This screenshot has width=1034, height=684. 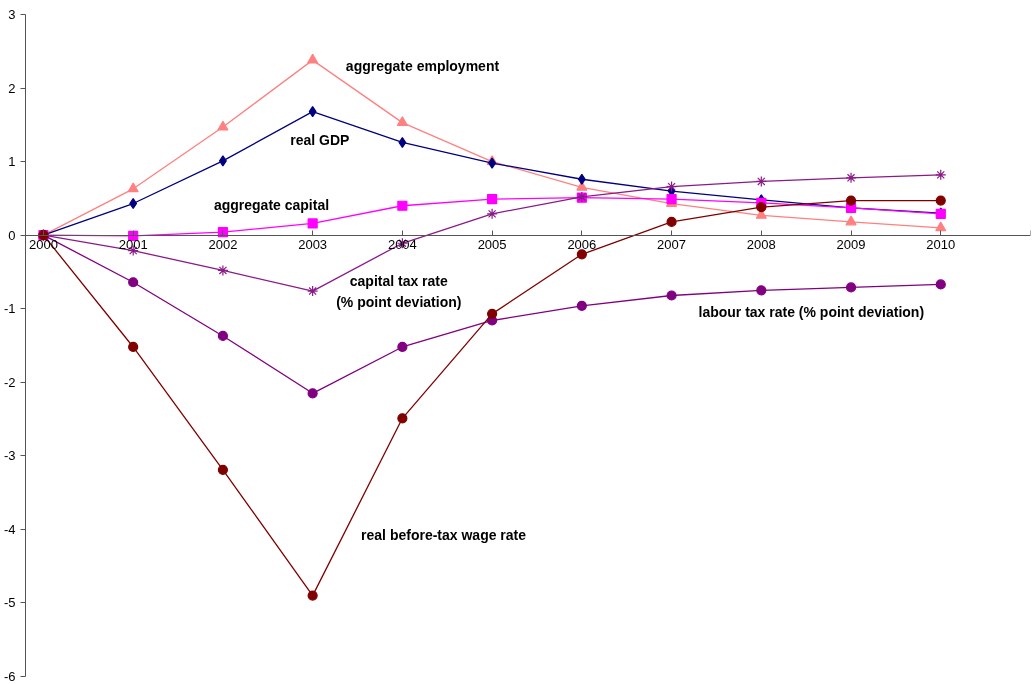 I want to click on series-label: real before-tax wage rate, so click(x=444, y=534).